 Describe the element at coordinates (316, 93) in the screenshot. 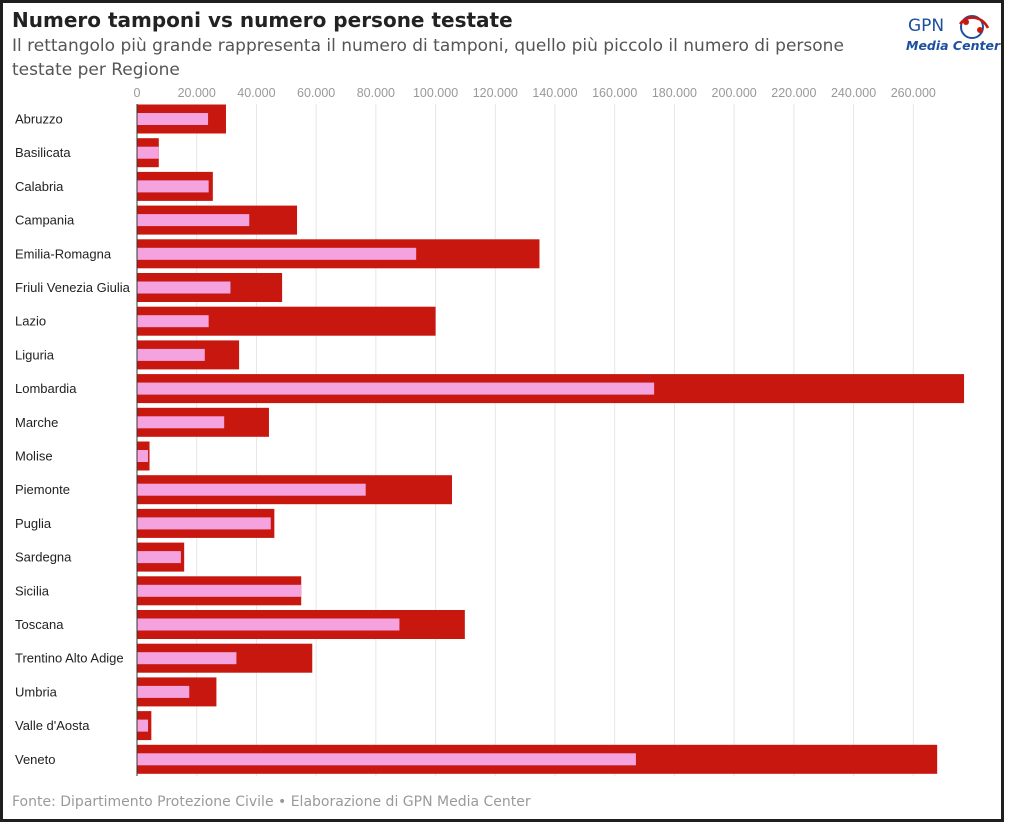

I see `x-tick-label: 60.000` at that location.